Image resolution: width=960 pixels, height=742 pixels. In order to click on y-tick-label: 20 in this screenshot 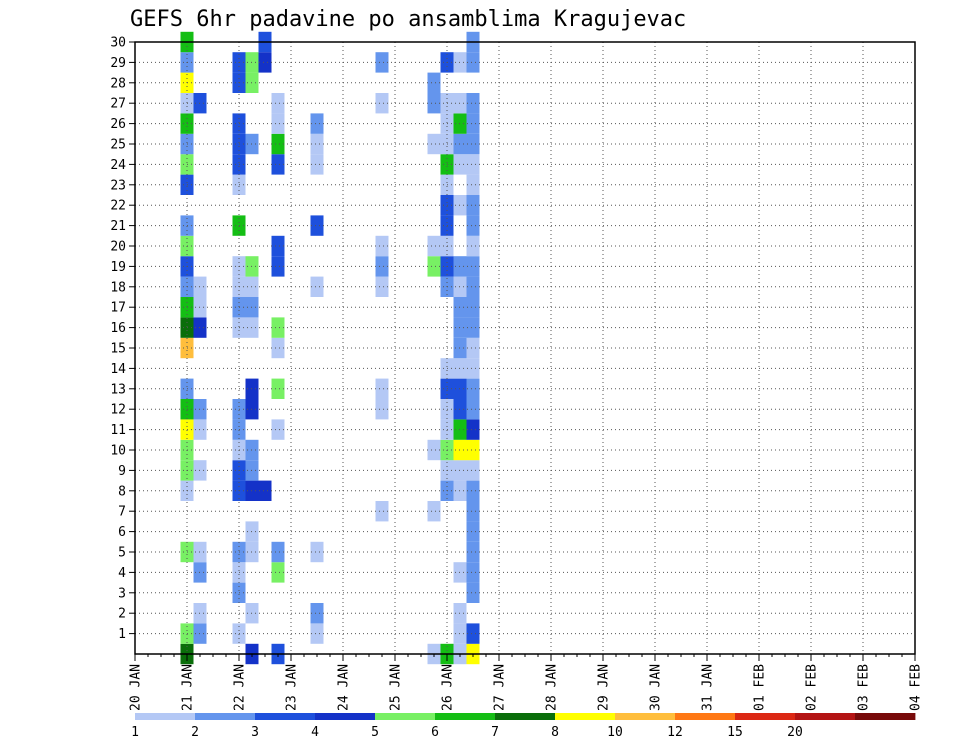, I will do `click(118, 247)`.